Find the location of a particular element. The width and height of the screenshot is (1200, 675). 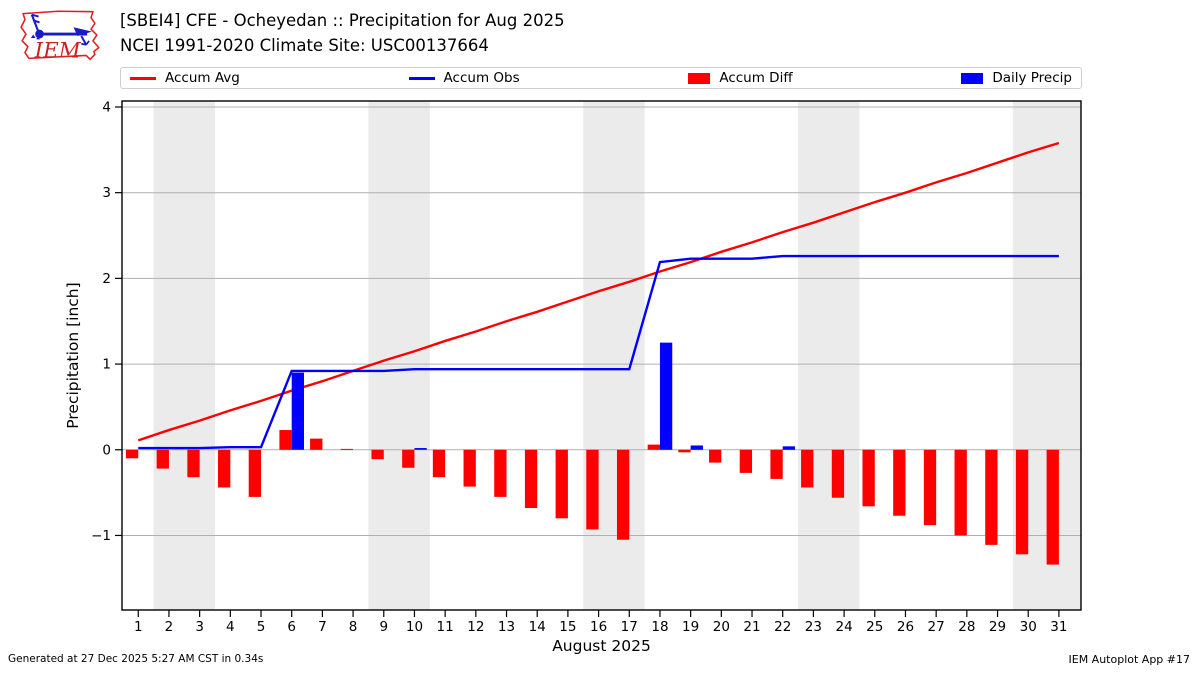

x-tick-label: 4 is located at coordinates (230, 627).